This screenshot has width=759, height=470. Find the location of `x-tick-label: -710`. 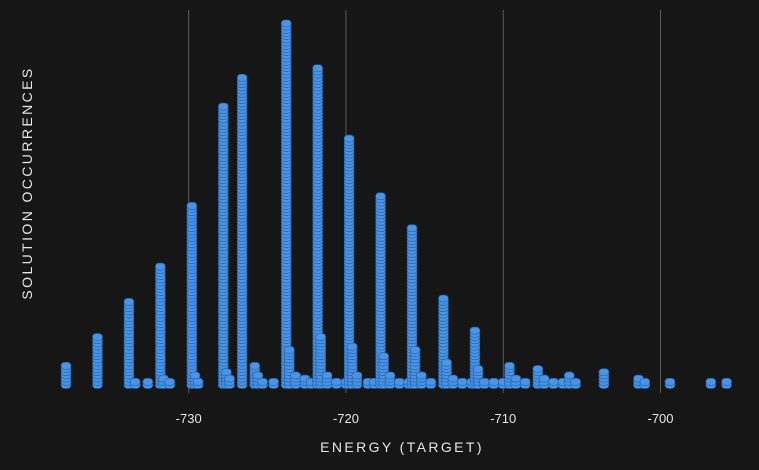

x-tick-label: -710 is located at coordinates (503, 418).